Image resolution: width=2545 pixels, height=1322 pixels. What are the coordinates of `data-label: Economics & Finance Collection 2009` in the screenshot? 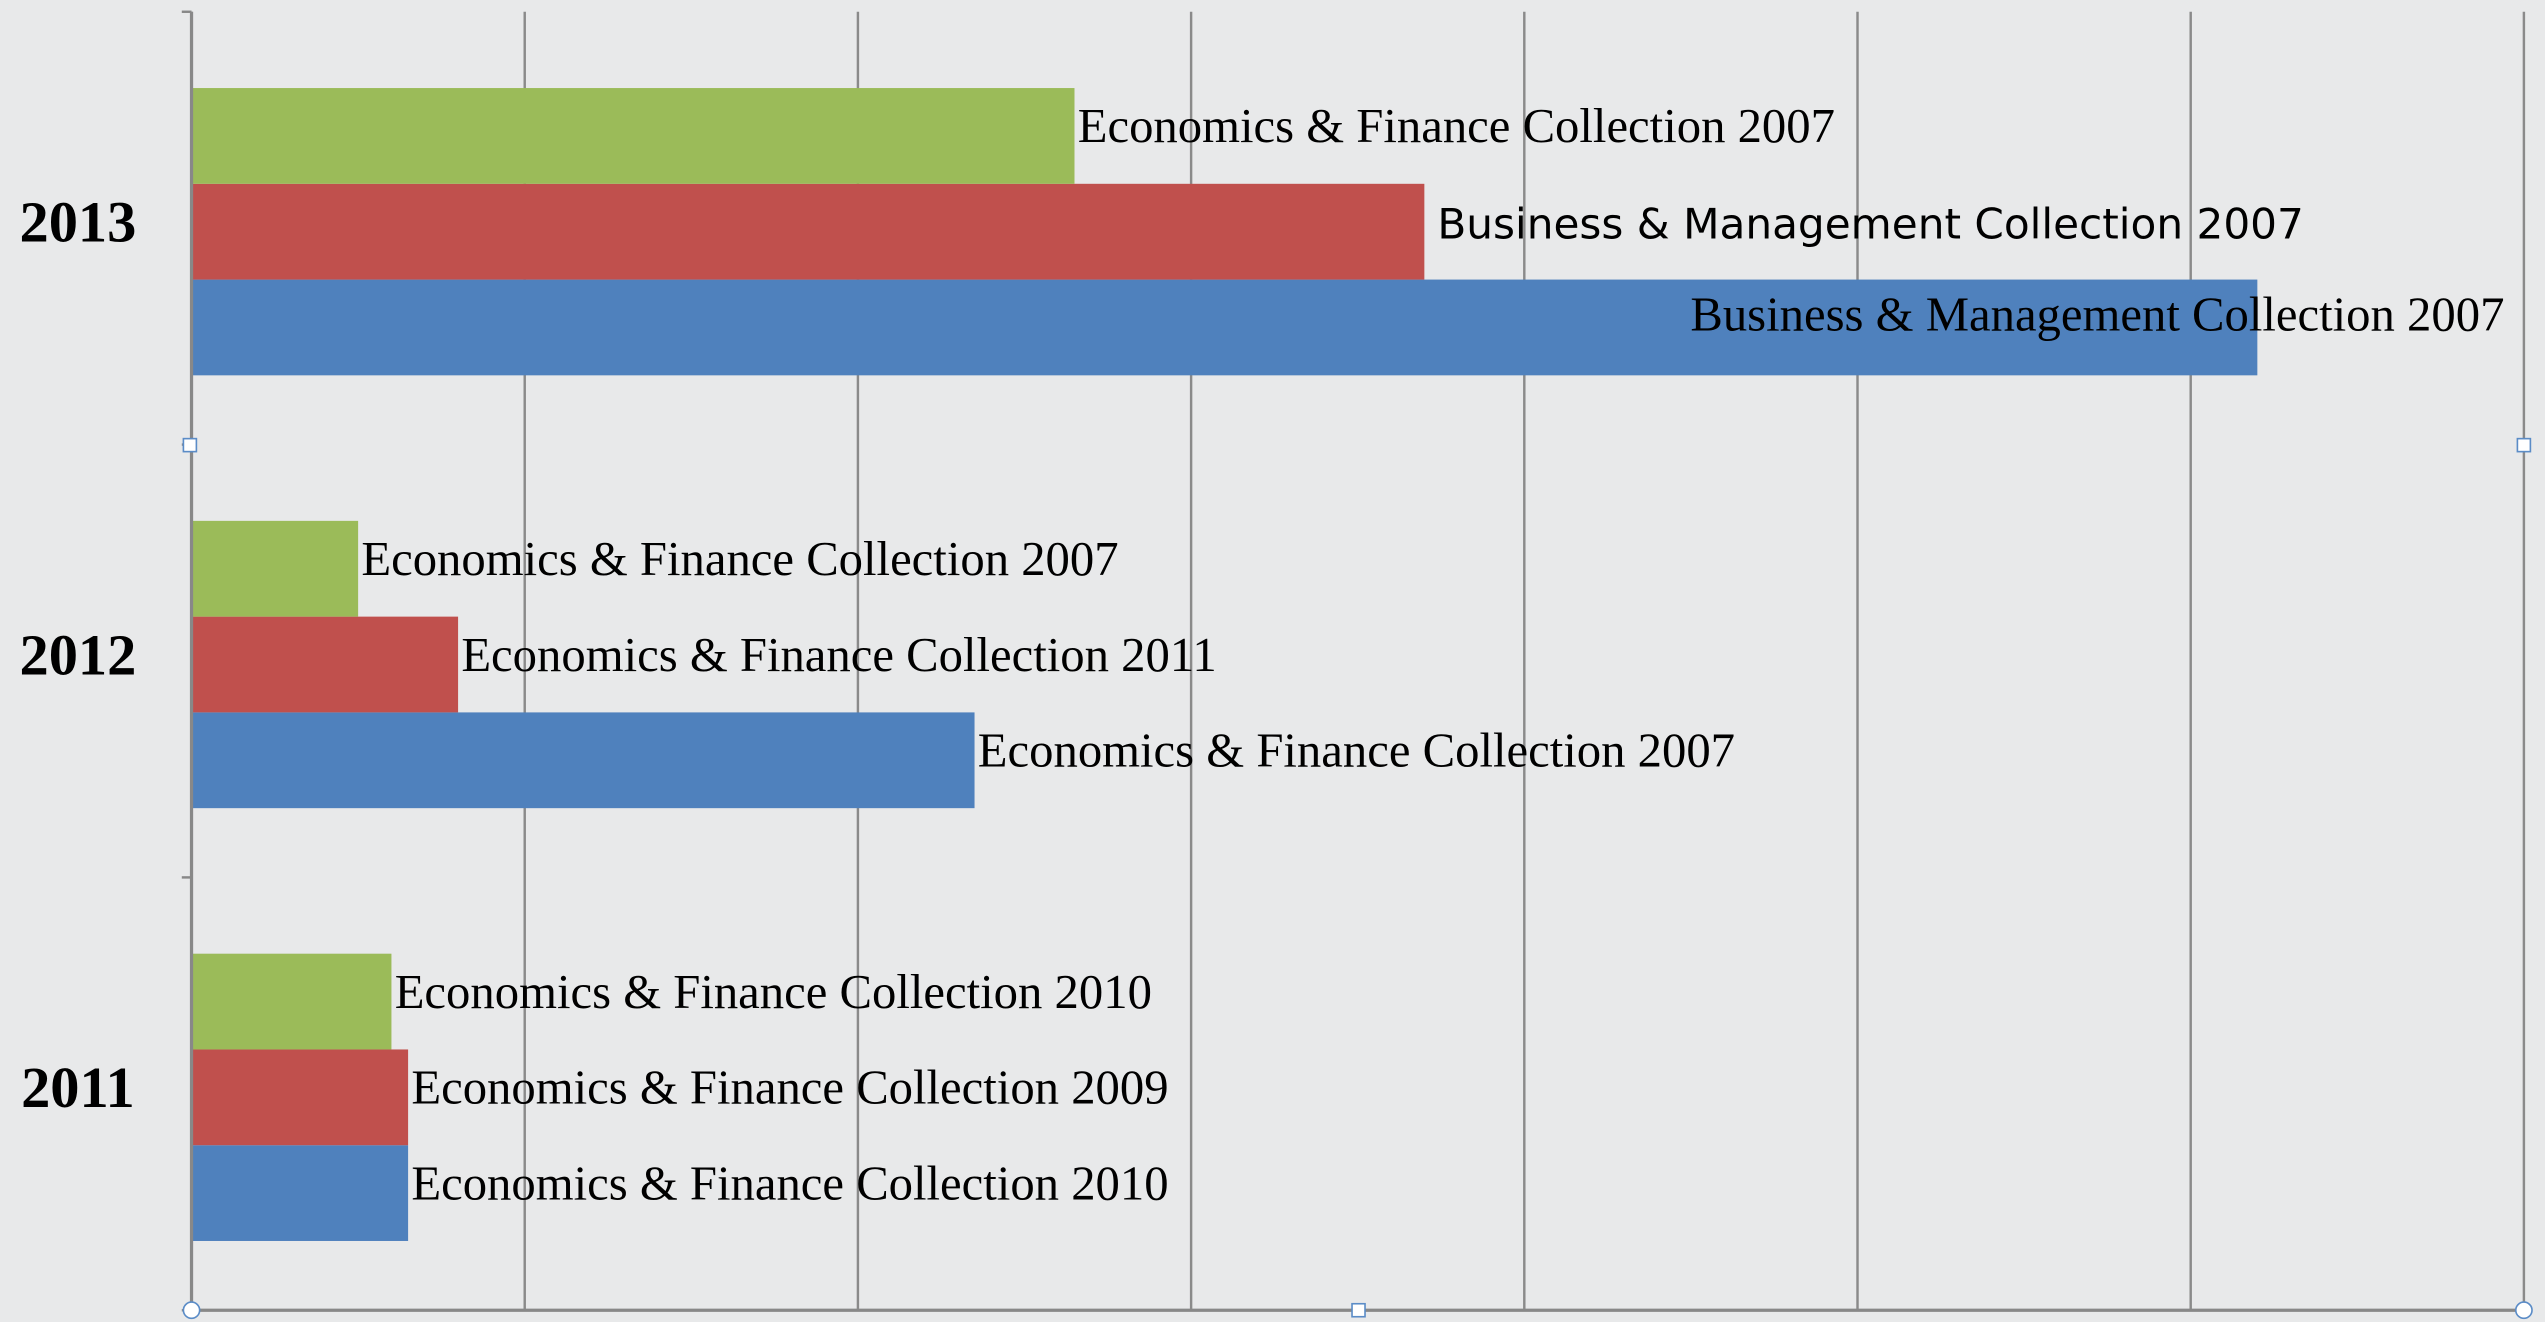 It's located at (789, 1088).